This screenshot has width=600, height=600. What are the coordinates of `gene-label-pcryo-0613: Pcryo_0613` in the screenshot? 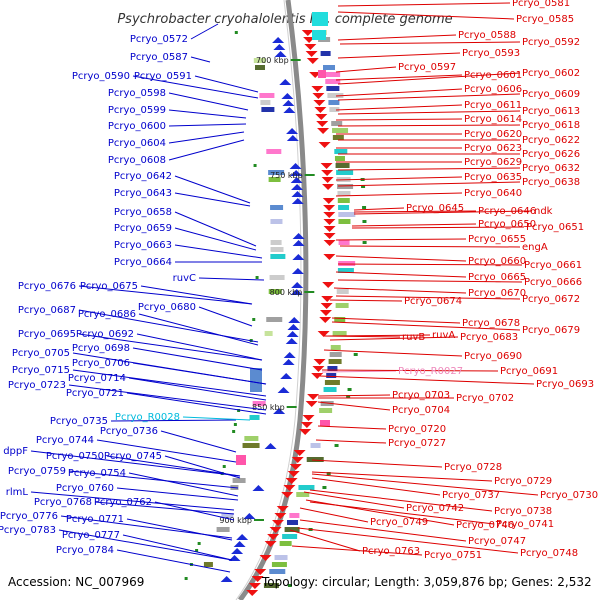 It's located at (551, 111).